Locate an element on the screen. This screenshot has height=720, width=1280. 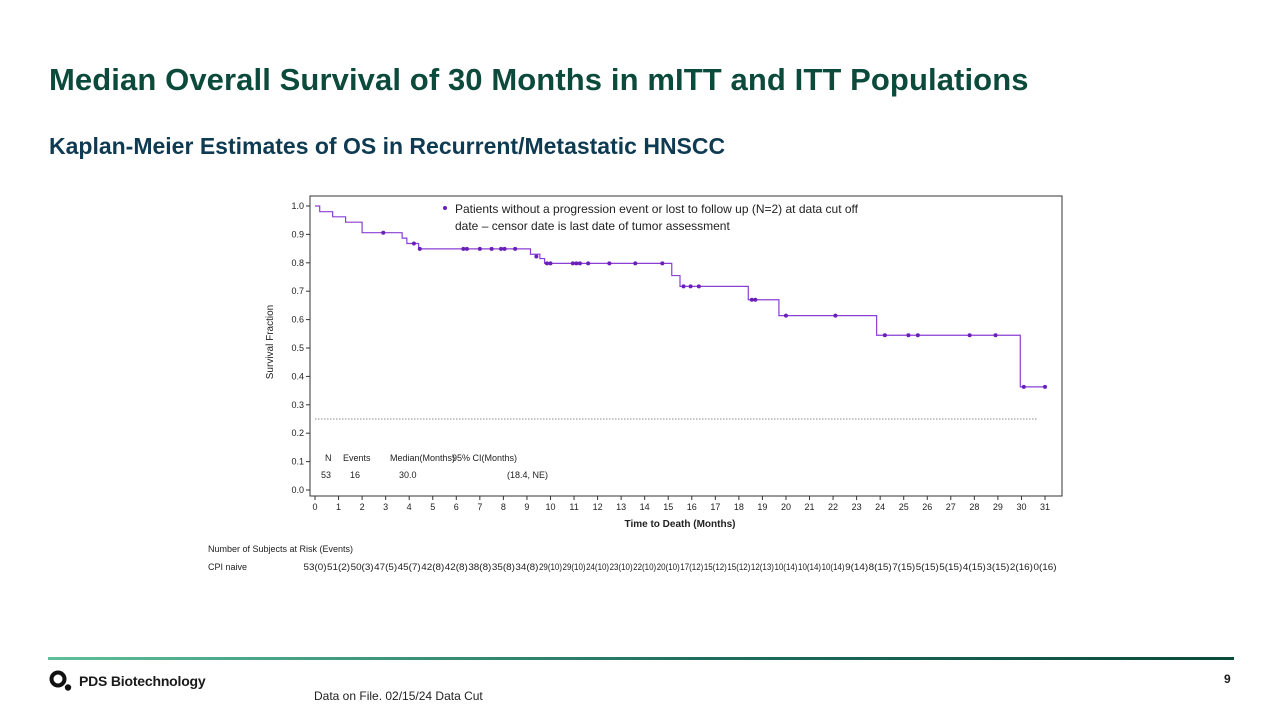
x-tick-label: 6 is located at coordinates (456, 507).